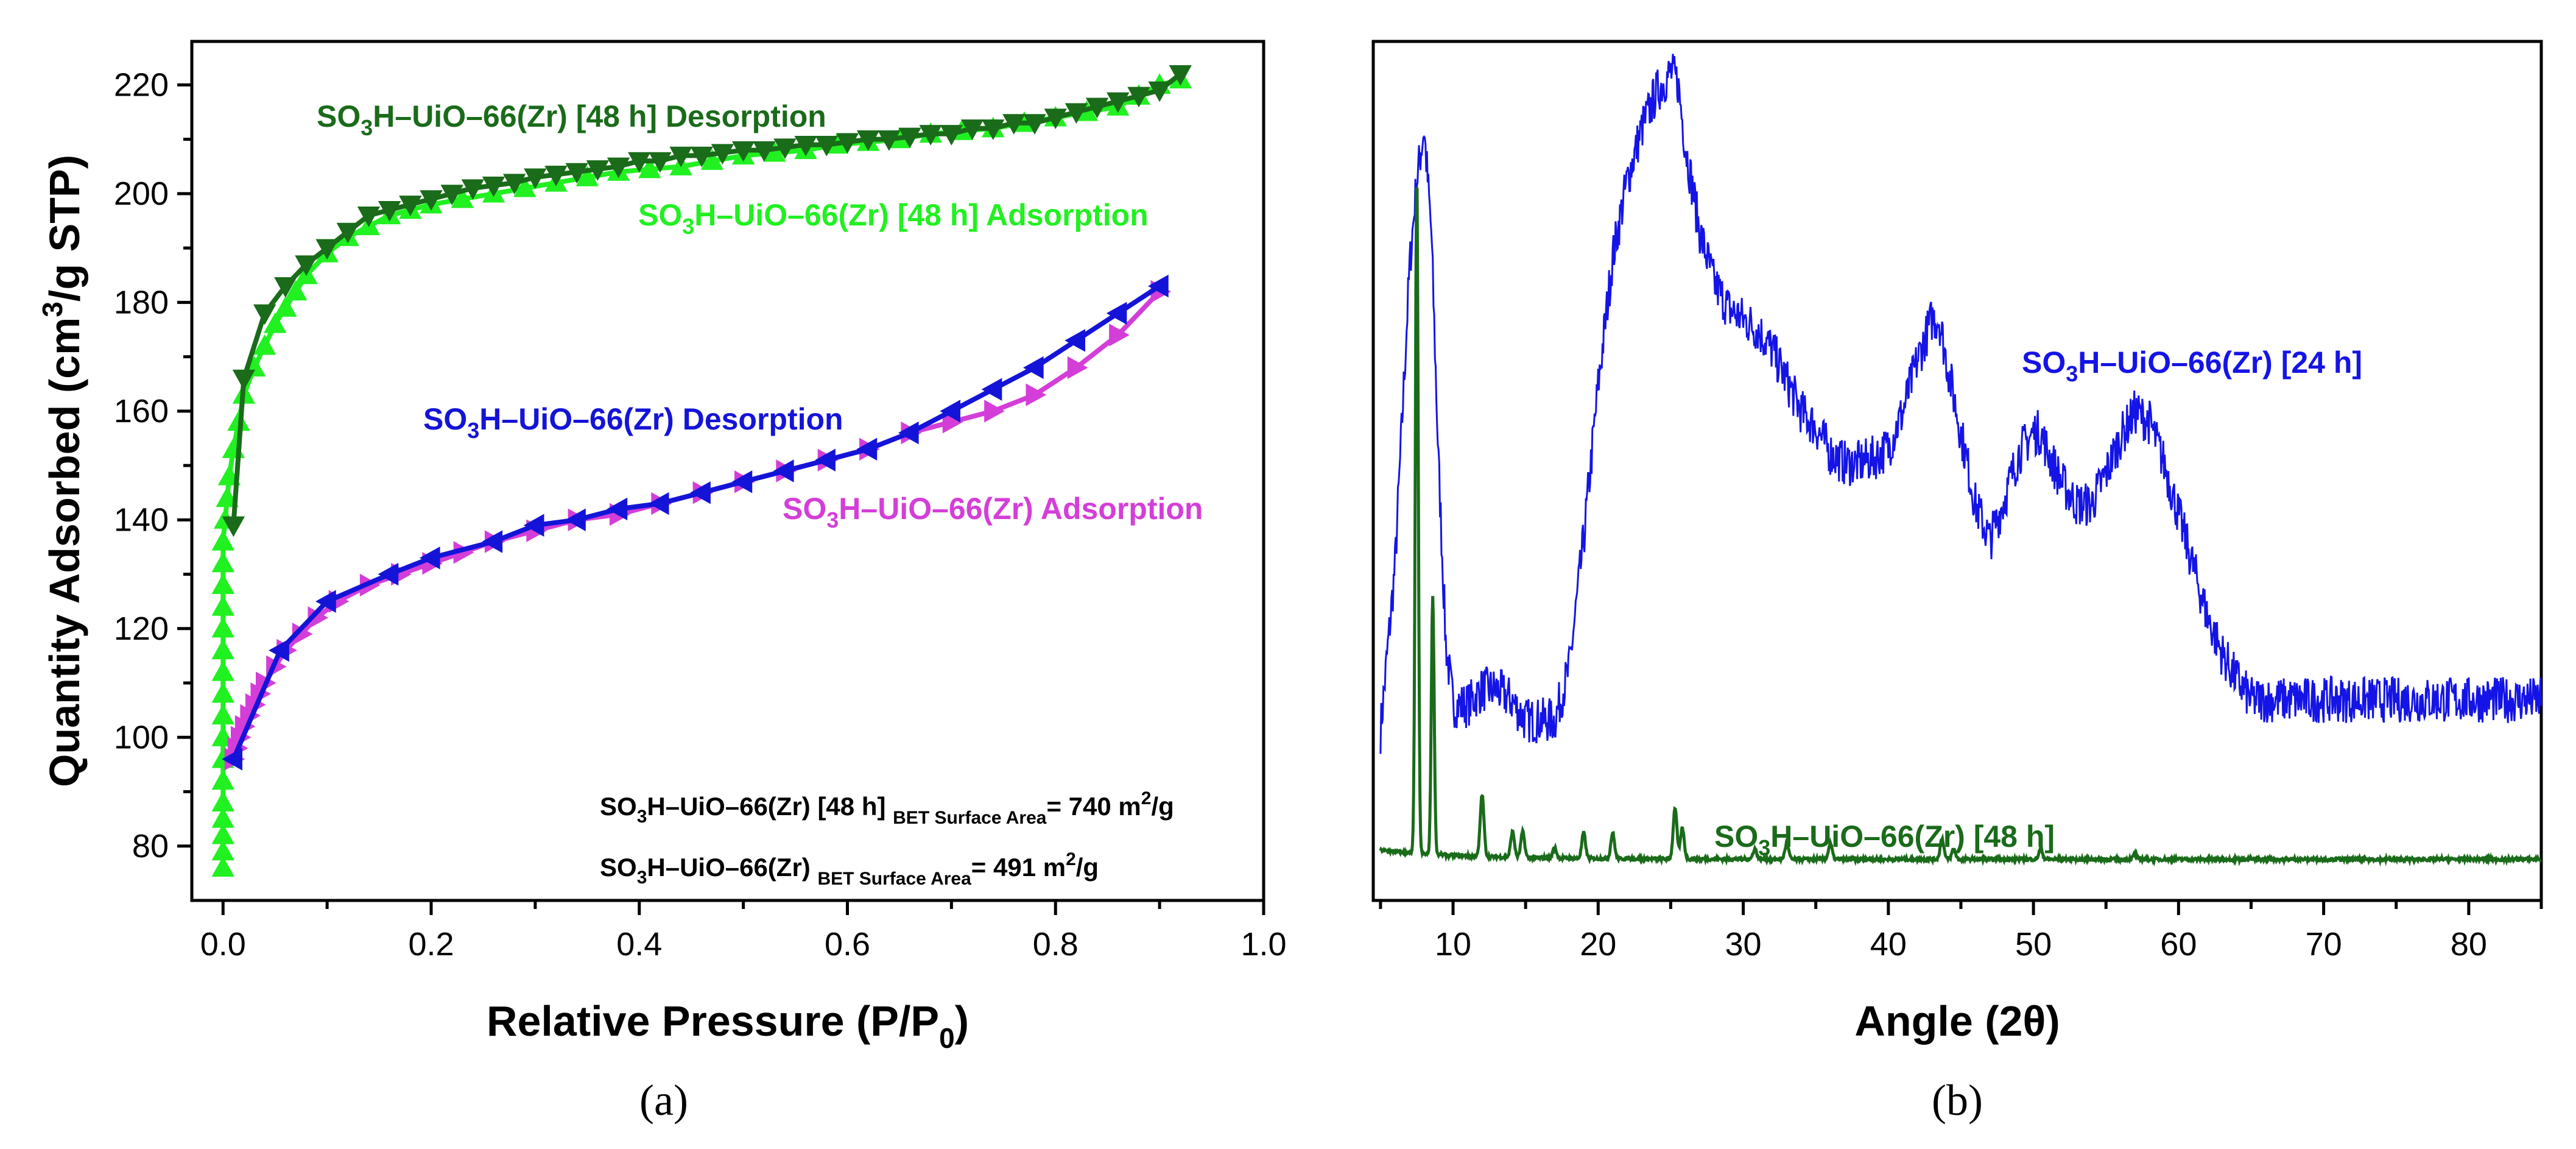 The width and height of the screenshot is (2576, 1149). I want to click on y-tick-label: 80, so click(150, 846).